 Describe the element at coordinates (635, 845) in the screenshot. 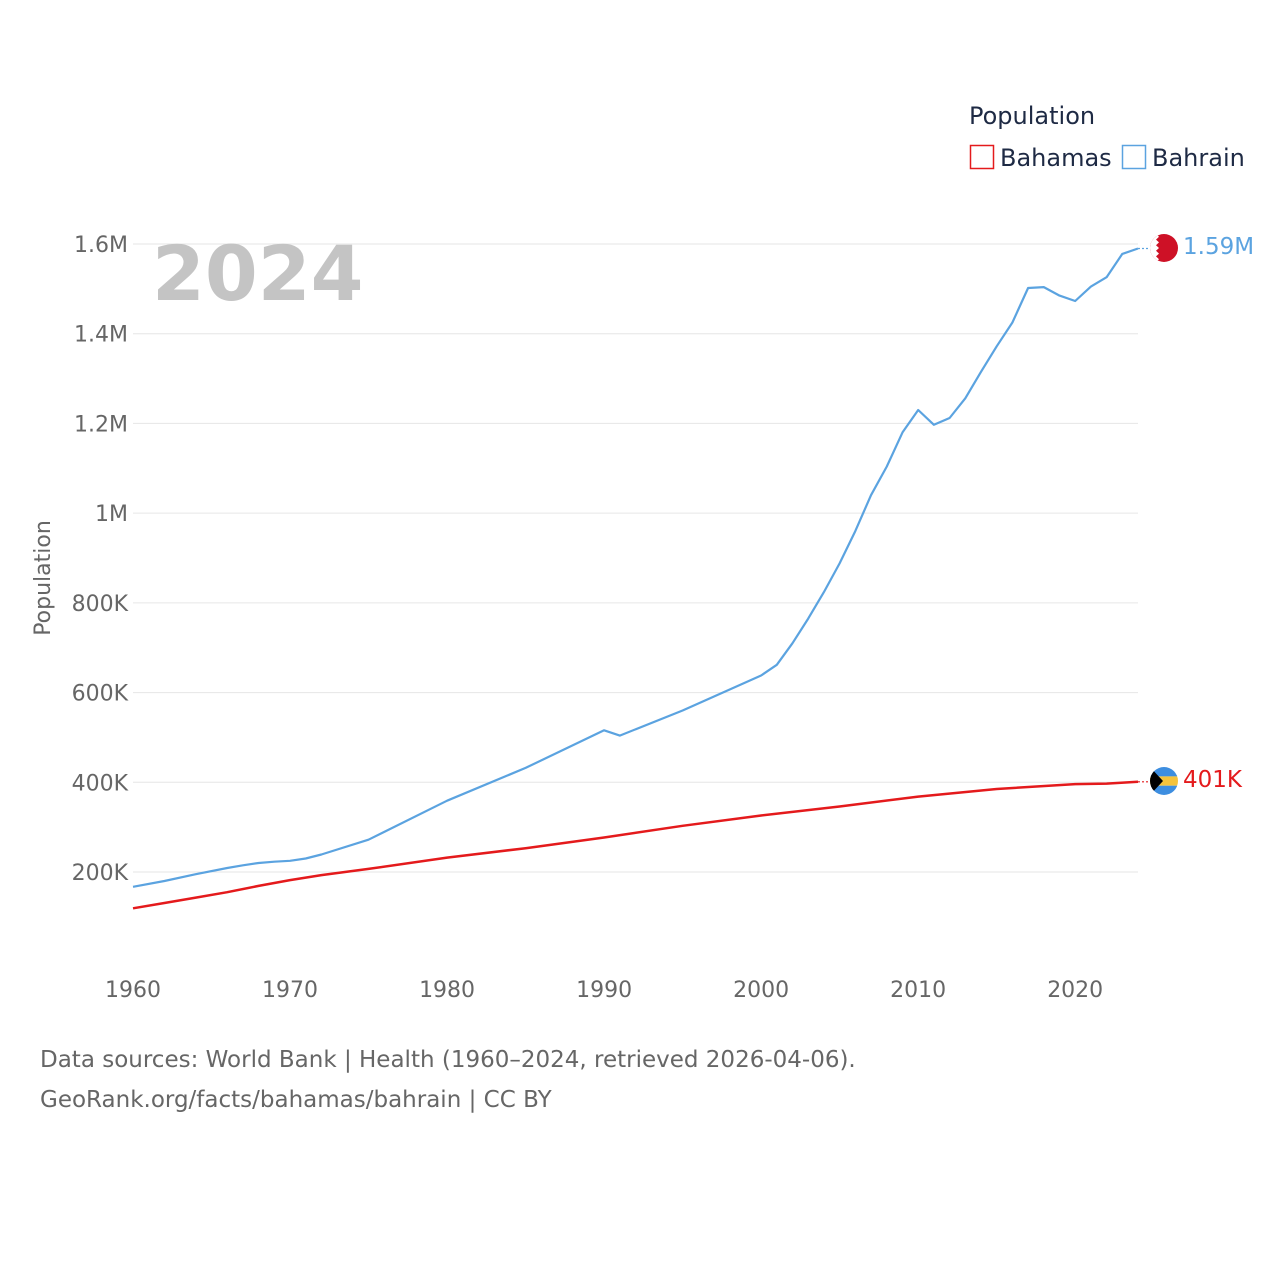

I see `series-line-bahamas` at that location.